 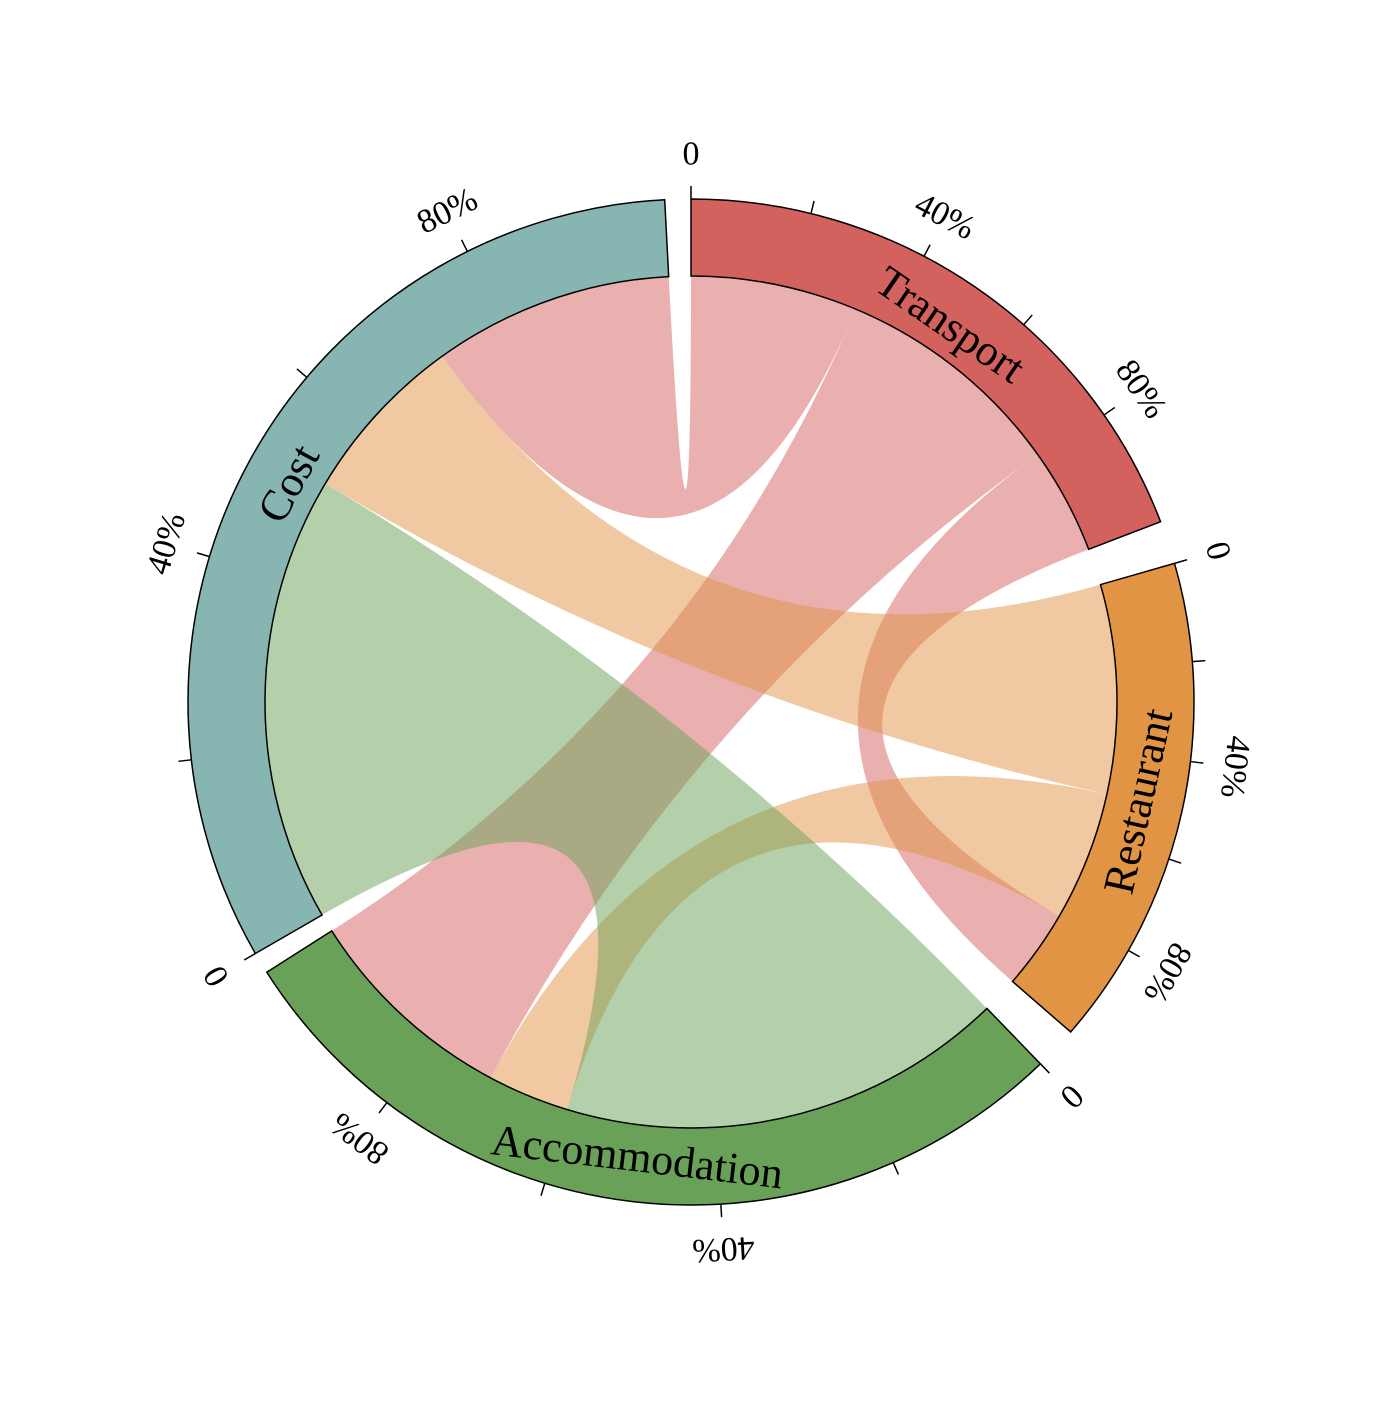 I want to click on tick-label-restaurant-80: 80%, so click(x=1167, y=972).